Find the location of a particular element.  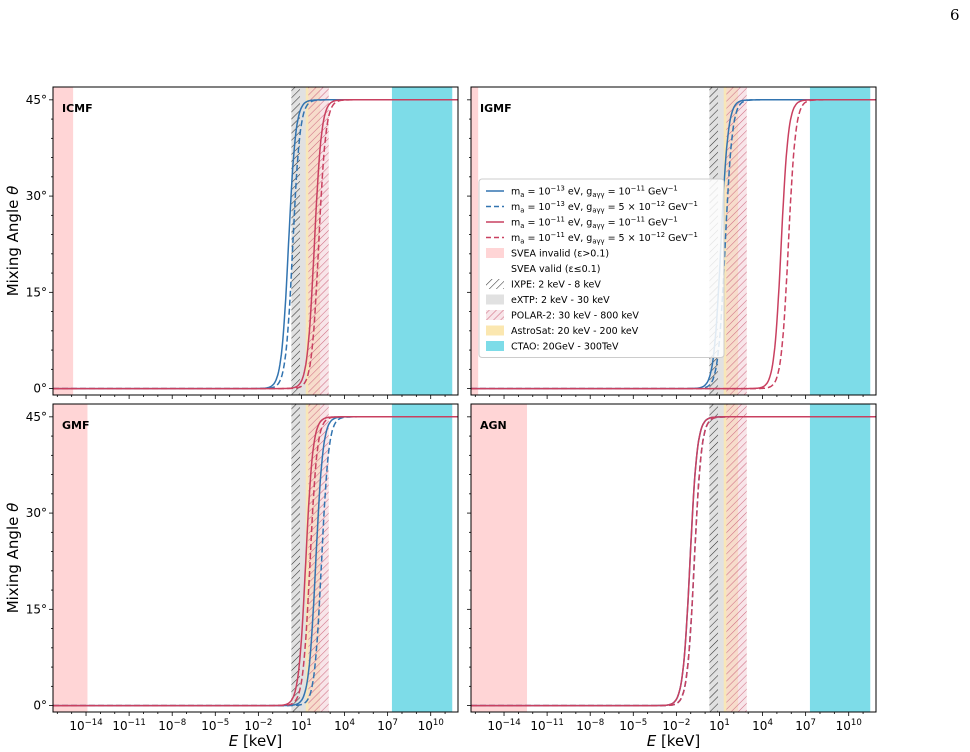

legend-frame is located at coordinates (601, 268).